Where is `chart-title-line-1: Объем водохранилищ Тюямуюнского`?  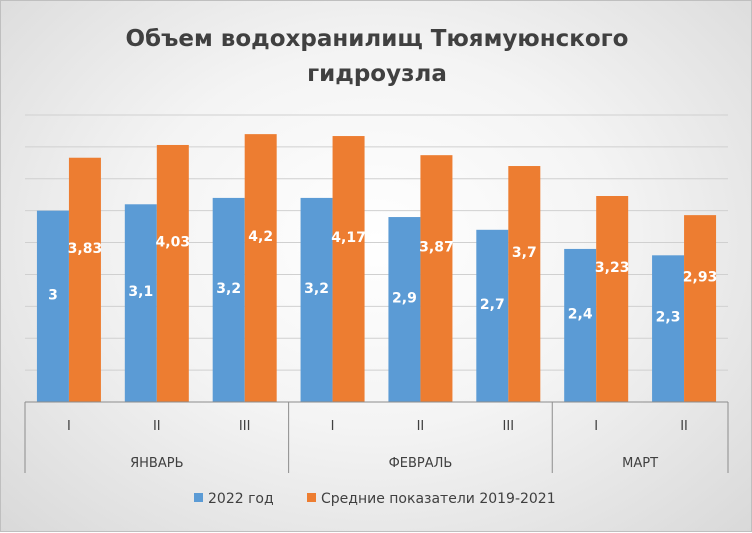
chart-title-line-1: Объем водохранилищ Тюямуюнского is located at coordinates (377, 39).